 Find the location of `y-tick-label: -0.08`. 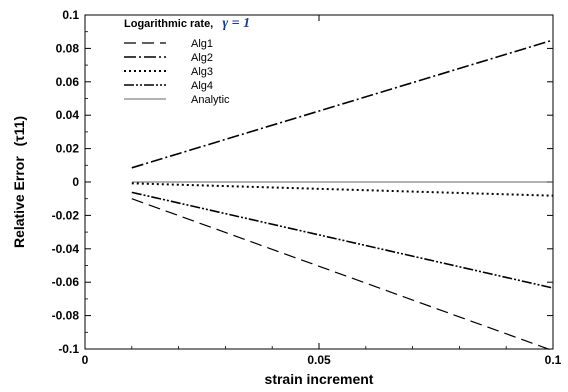

y-tick-label: -0.08 is located at coordinates (66, 316).